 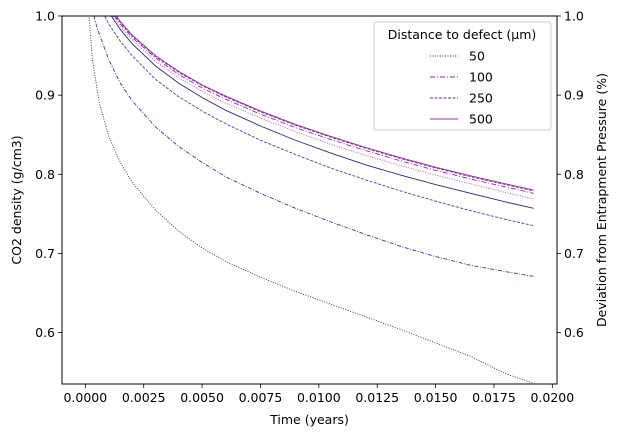 I want to click on y-tick-label-left: 0.9, so click(x=45, y=95).